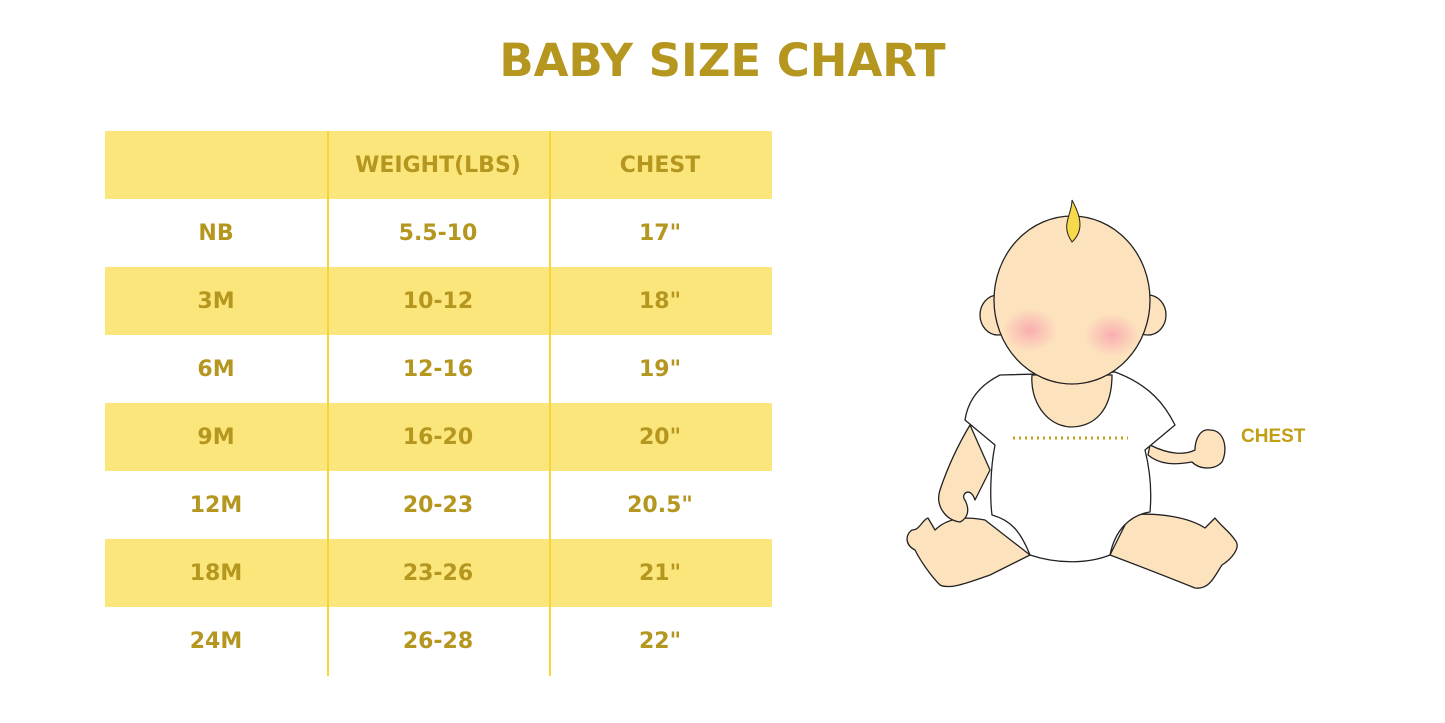 Image resolution: width=1445 pixels, height=723 pixels. What do you see at coordinates (660, 301) in the screenshot?
I see `chest-cell: 18"` at bounding box center [660, 301].